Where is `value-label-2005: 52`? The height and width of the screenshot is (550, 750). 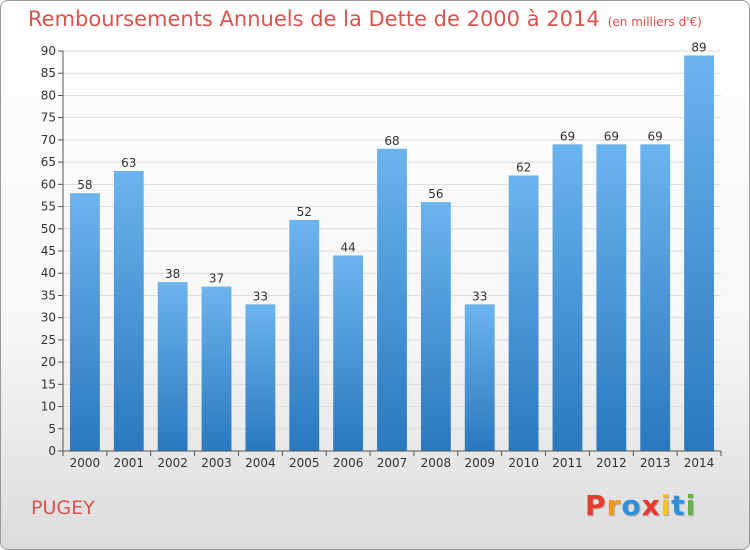
value-label-2005: 52 is located at coordinates (304, 212).